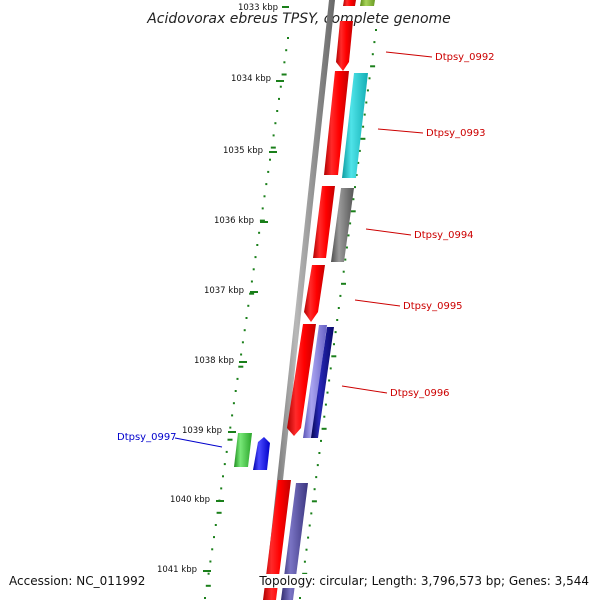  What do you see at coordinates (177, 570) in the screenshot?
I see `ruler-tick-label: 1041 kbp` at bounding box center [177, 570].